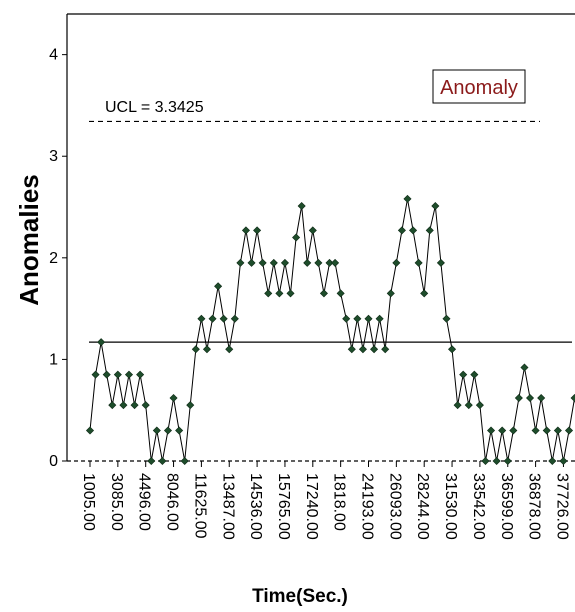  I want to click on x-tick-label: 15765.00, so click(283, 506).